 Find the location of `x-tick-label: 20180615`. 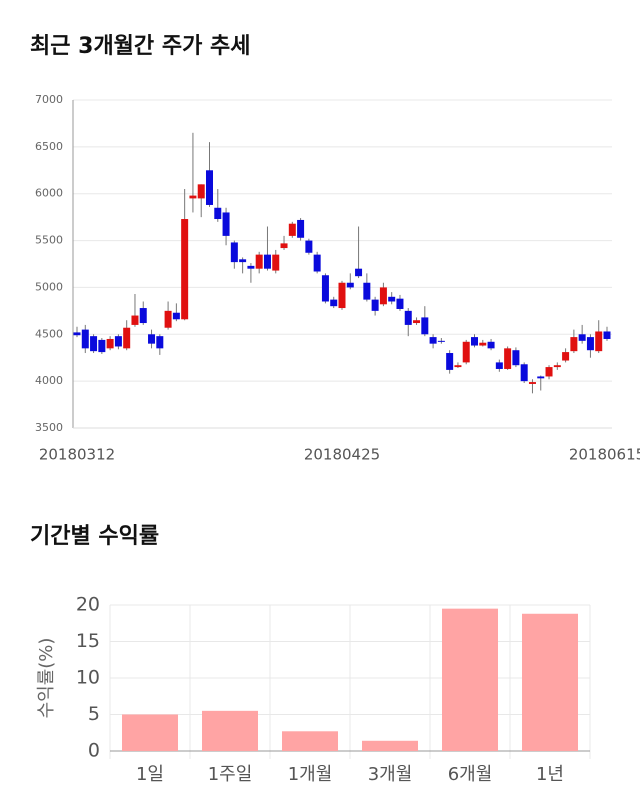

x-tick-label: 20180615 is located at coordinates (604, 455).